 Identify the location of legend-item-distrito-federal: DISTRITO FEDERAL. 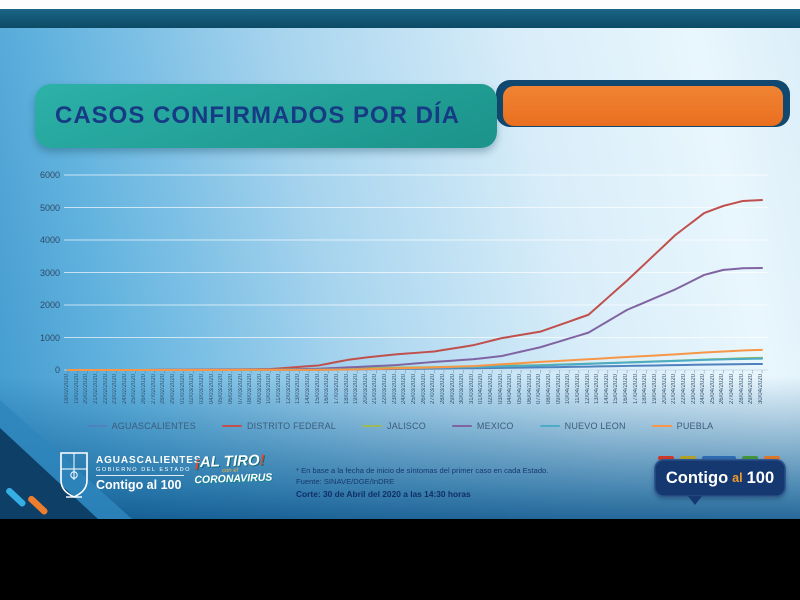
(278, 426).